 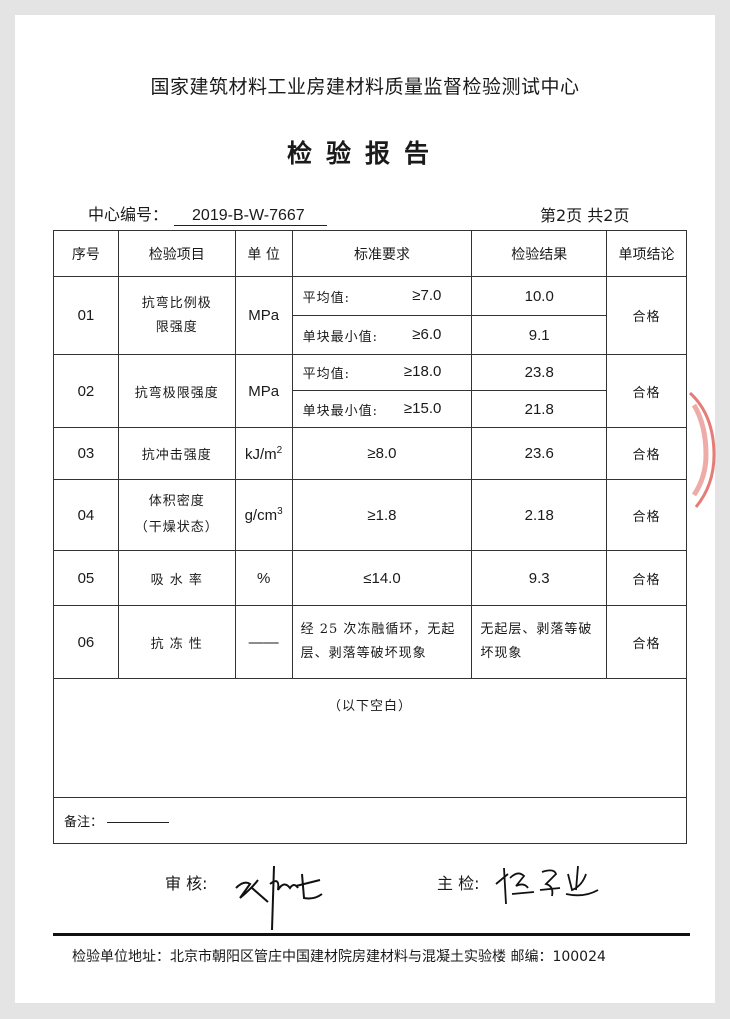 I want to click on standard-requirement: ≤14.0, so click(x=382, y=578).